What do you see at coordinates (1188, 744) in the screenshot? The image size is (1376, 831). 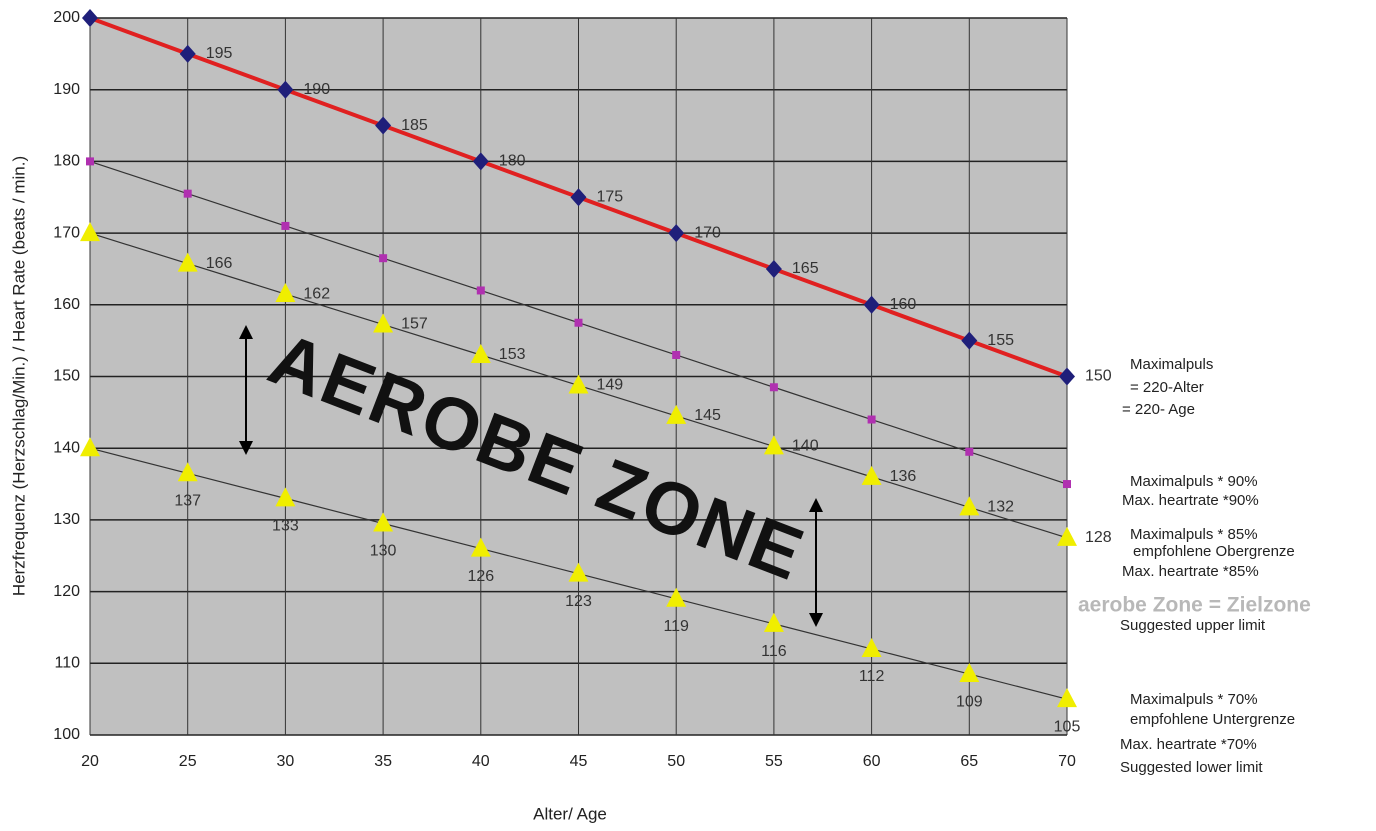 I see `series-note: Max. heartrate *70%` at bounding box center [1188, 744].